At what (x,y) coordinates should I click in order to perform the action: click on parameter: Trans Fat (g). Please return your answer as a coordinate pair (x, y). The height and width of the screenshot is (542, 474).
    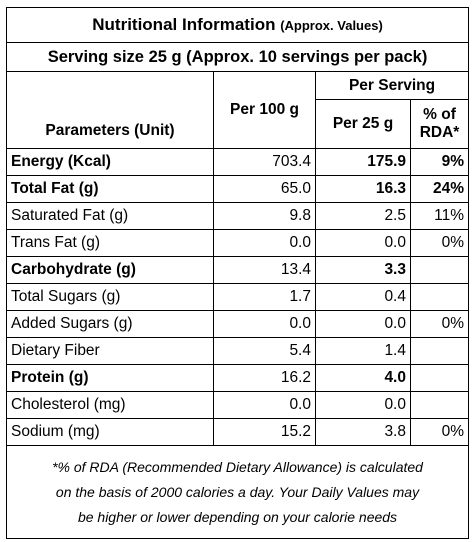
    Looking at the image, I should click on (110, 243).